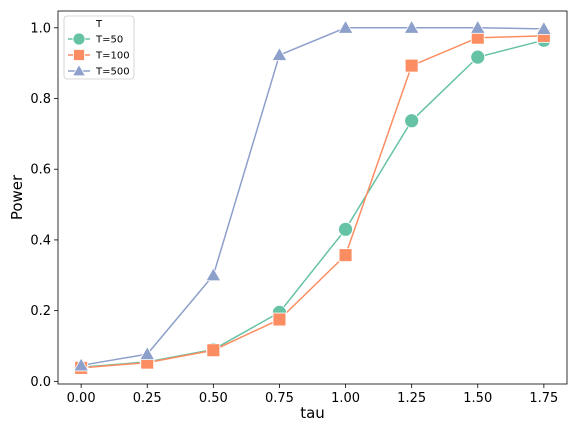 This screenshot has height=432, width=576. What do you see at coordinates (109, 40) in the screenshot?
I see `legend-label: T=50` at bounding box center [109, 40].